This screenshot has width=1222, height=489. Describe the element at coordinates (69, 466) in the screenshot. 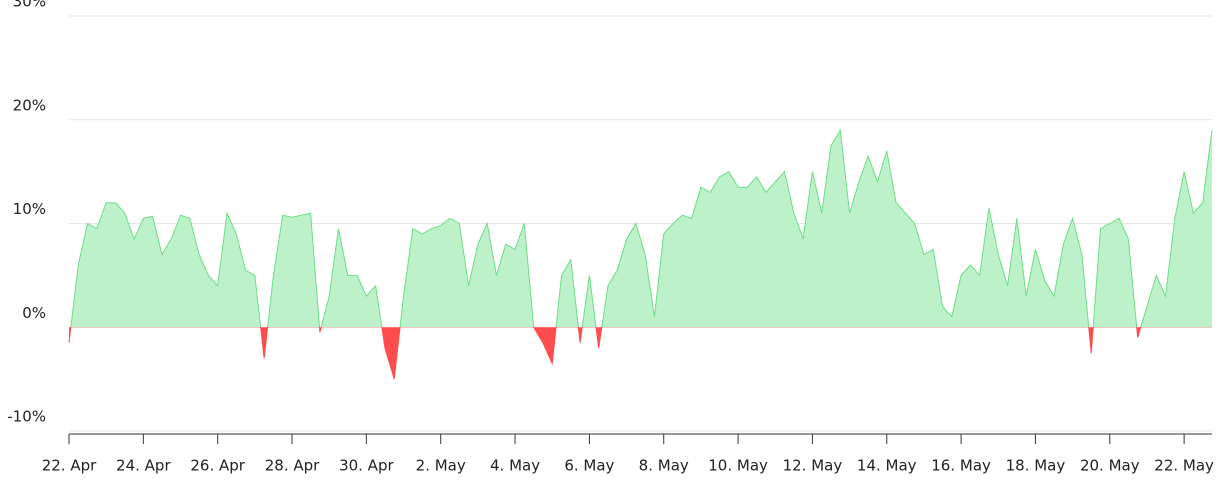

I see `x-tick-label: 22. Apr` at that location.